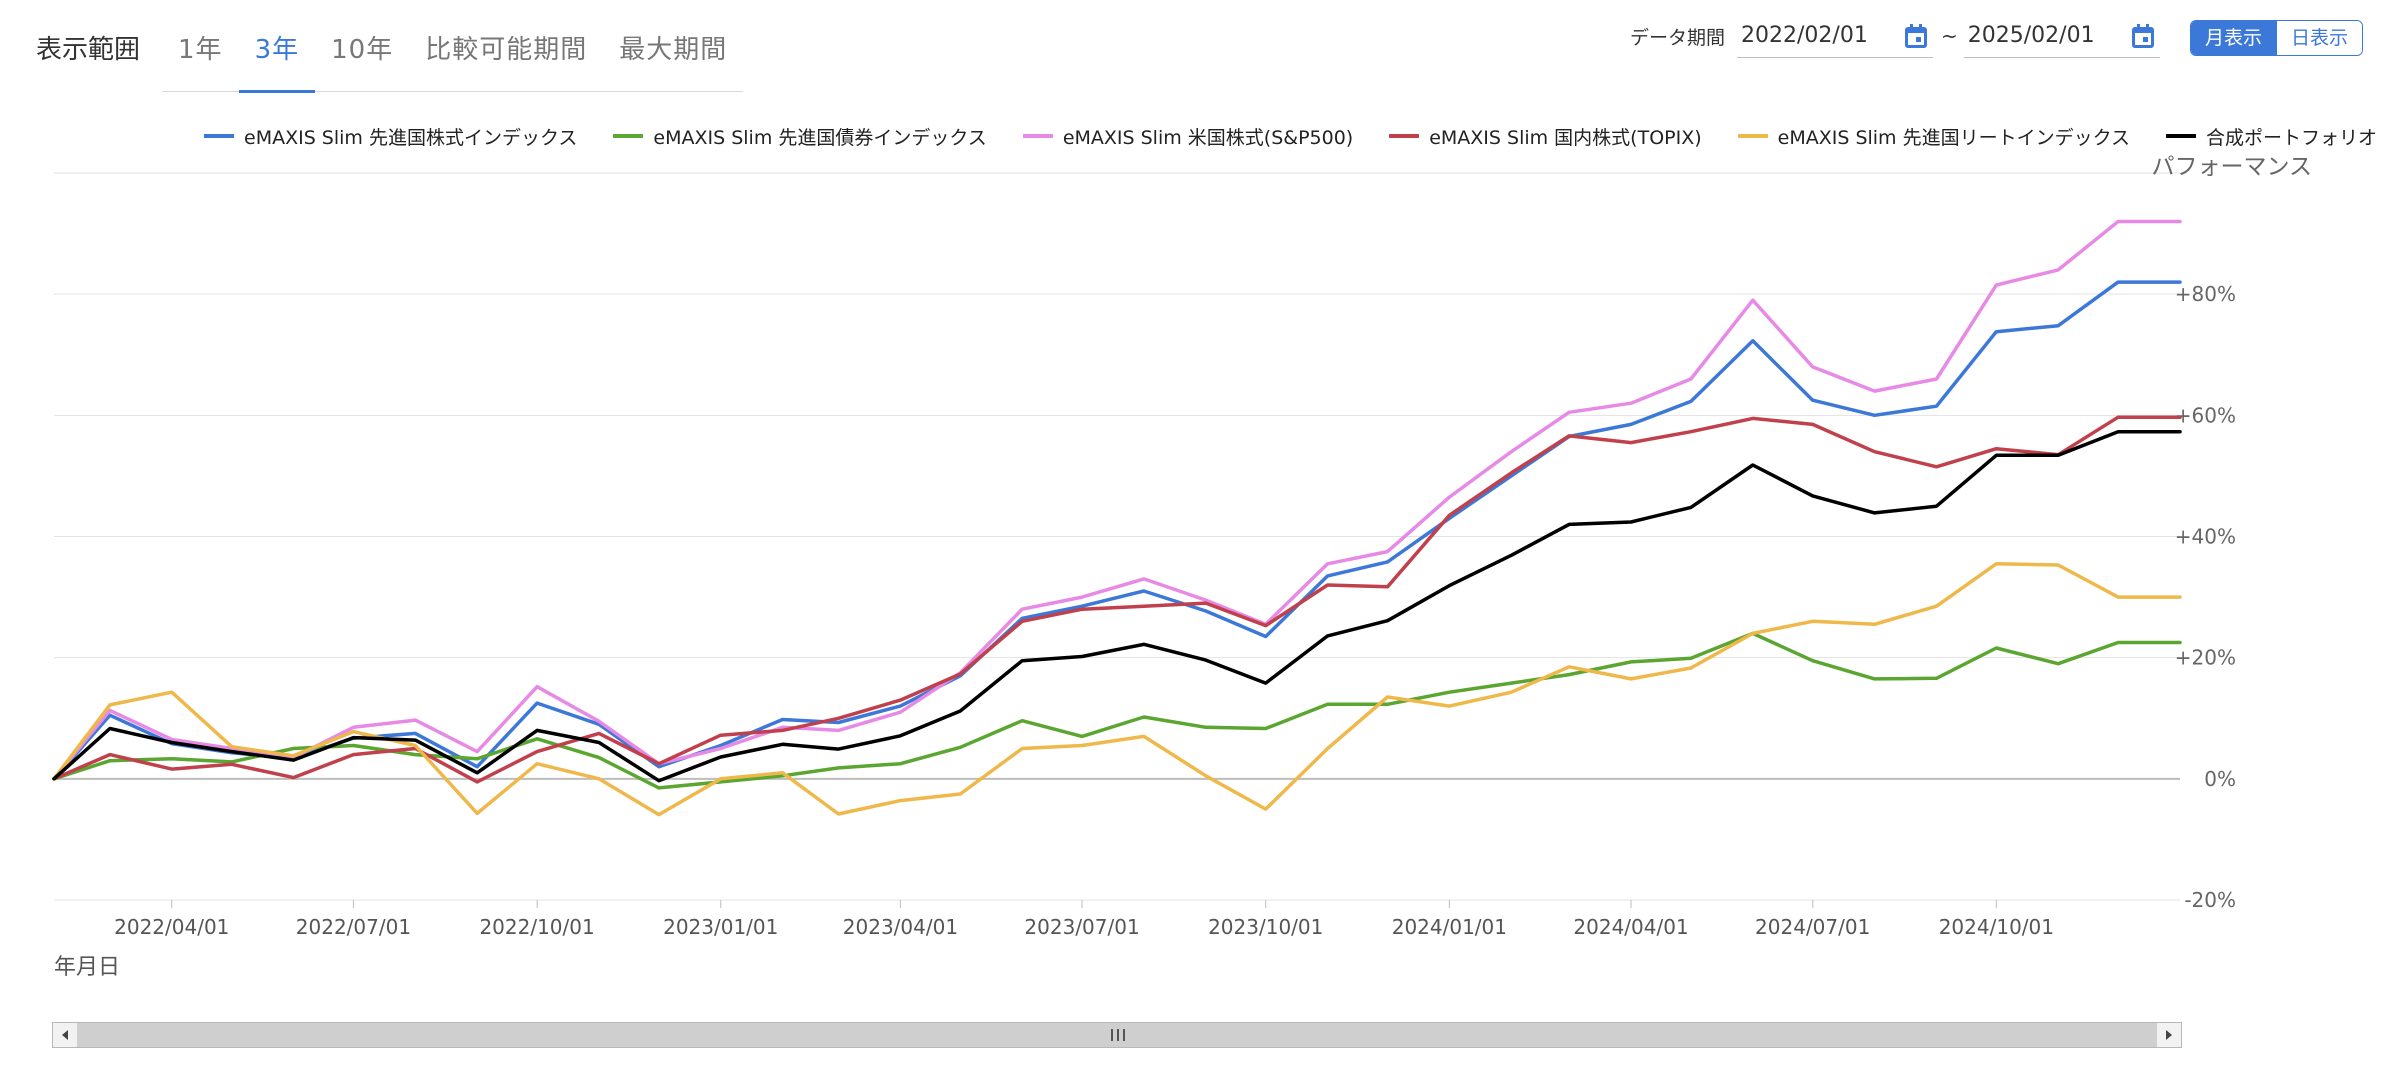 This screenshot has height=1074, width=2394. Describe the element at coordinates (820, 137) in the screenshot. I see `legend-label: eMAXIS Slim 先進国債券インデックス` at that location.